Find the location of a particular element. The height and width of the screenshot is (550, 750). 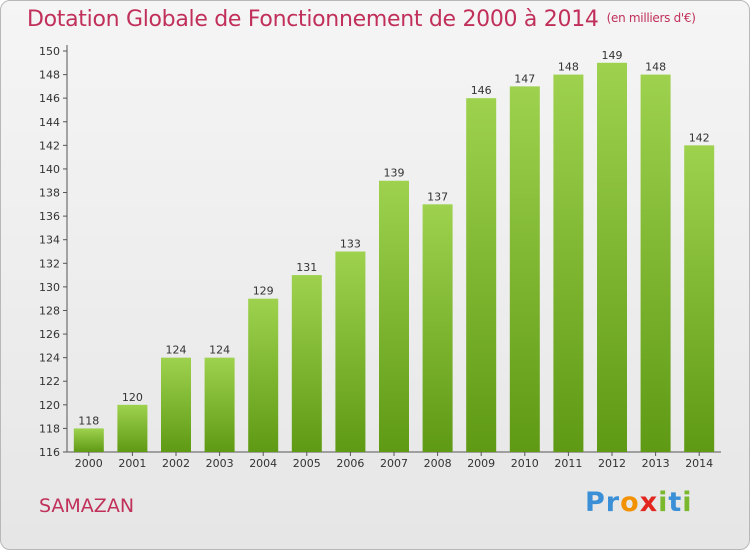

y-tick-label: 118 is located at coordinates (49, 428).